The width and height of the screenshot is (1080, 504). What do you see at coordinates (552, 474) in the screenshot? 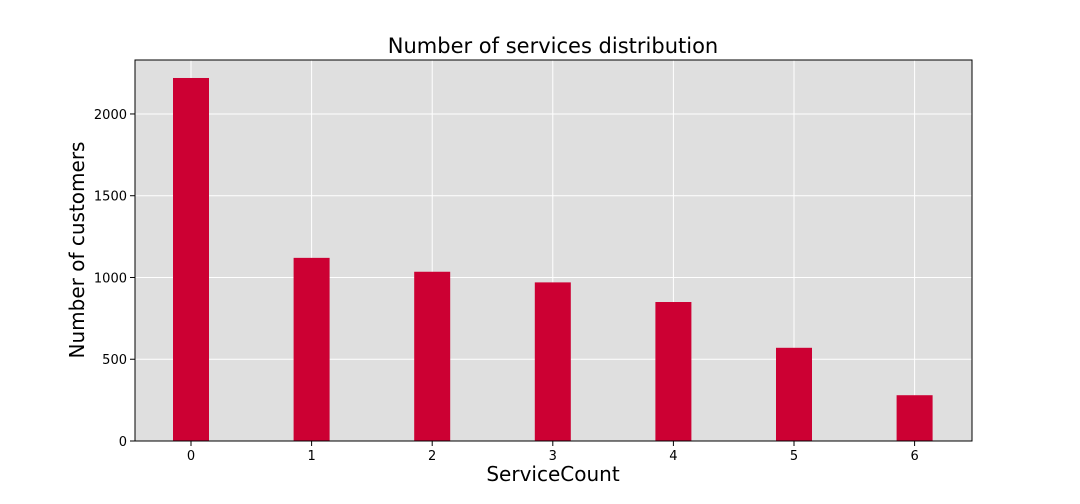
I see `x-axis-label: ServiceCount` at bounding box center [552, 474].